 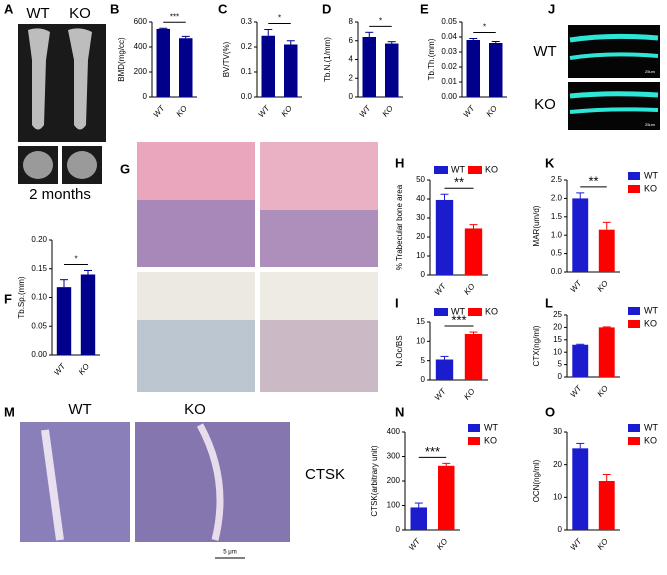 What do you see at coordinates (351, 59) in the screenshot?
I see `y-tick-label: 4` at bounding box center [351, 59].